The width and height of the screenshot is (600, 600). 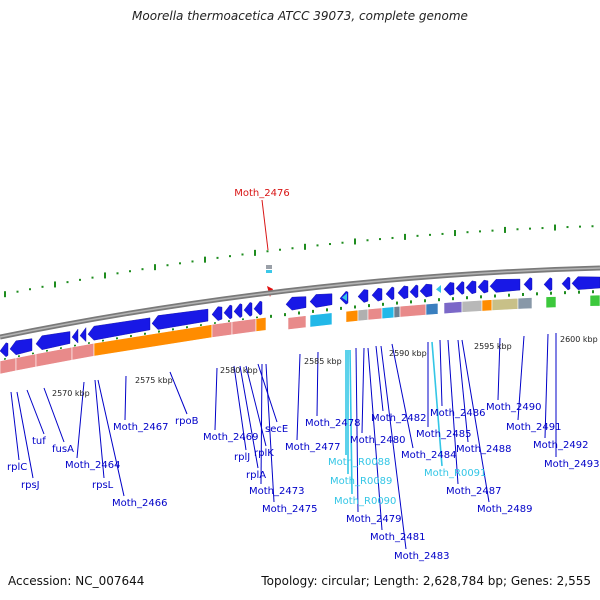 I want to click on gene-label: Moth_2490, so click(x=513, y=407).